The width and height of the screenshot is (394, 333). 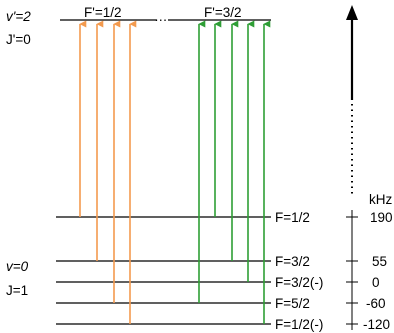 What do you see at coordinates (380, 199) in the screenshot?
I see `energy-axis-unit: kHz` at bounding box center [380, 199].